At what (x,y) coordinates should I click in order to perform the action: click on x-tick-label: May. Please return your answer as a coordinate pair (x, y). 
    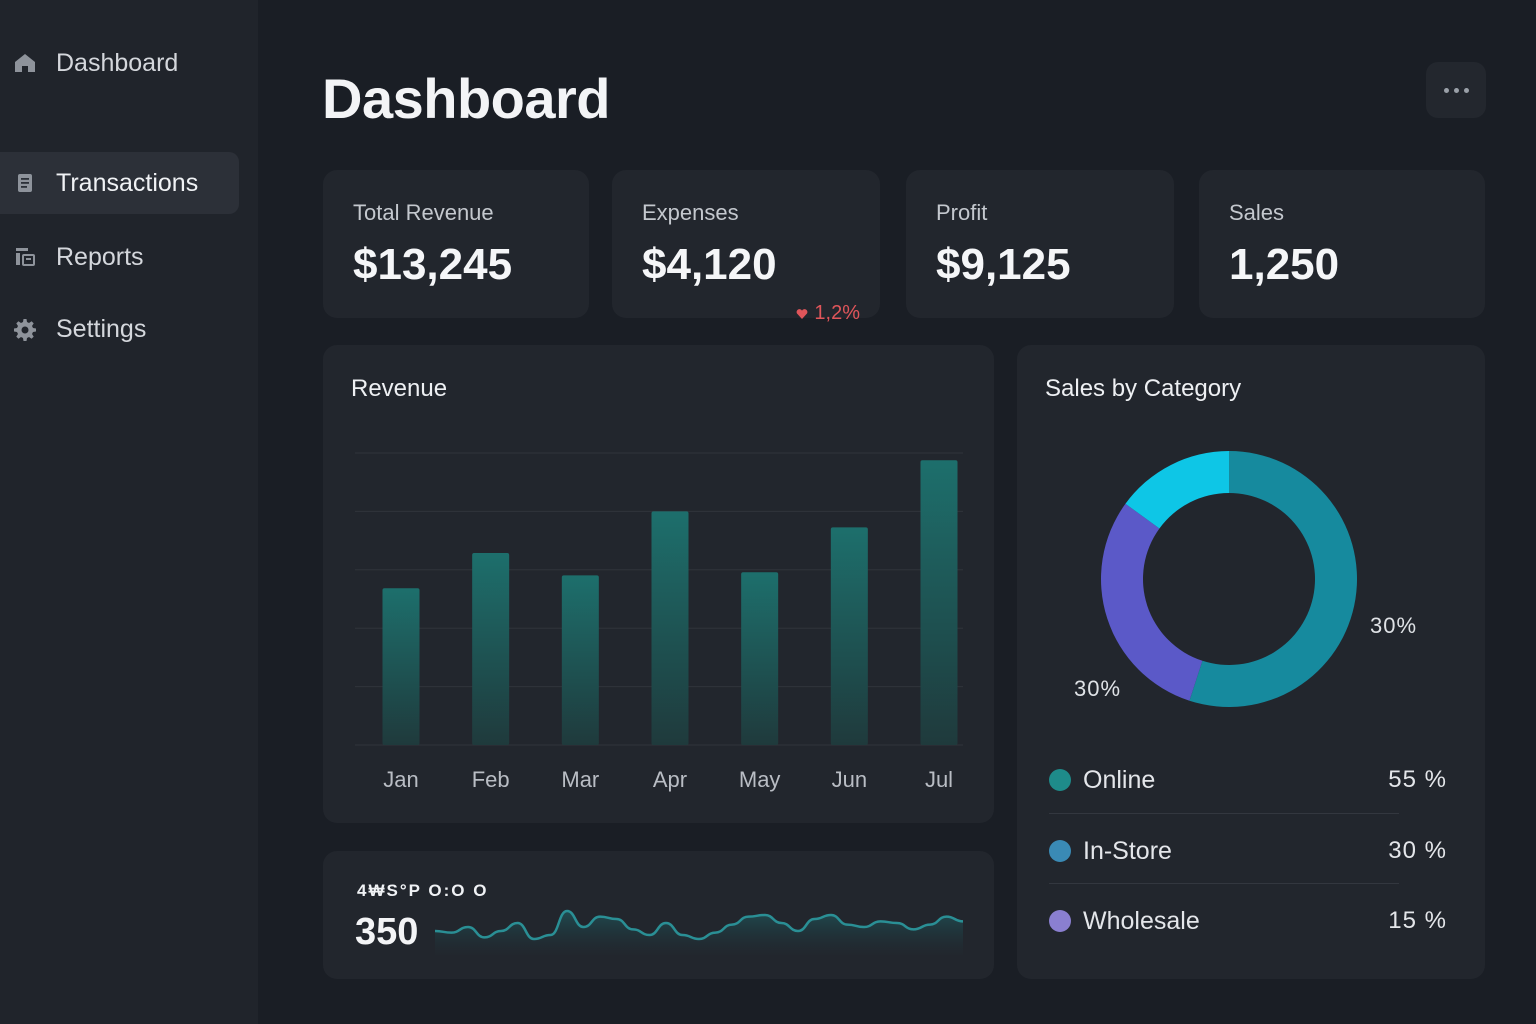
    Looking at the image, I should click on (760, 779).